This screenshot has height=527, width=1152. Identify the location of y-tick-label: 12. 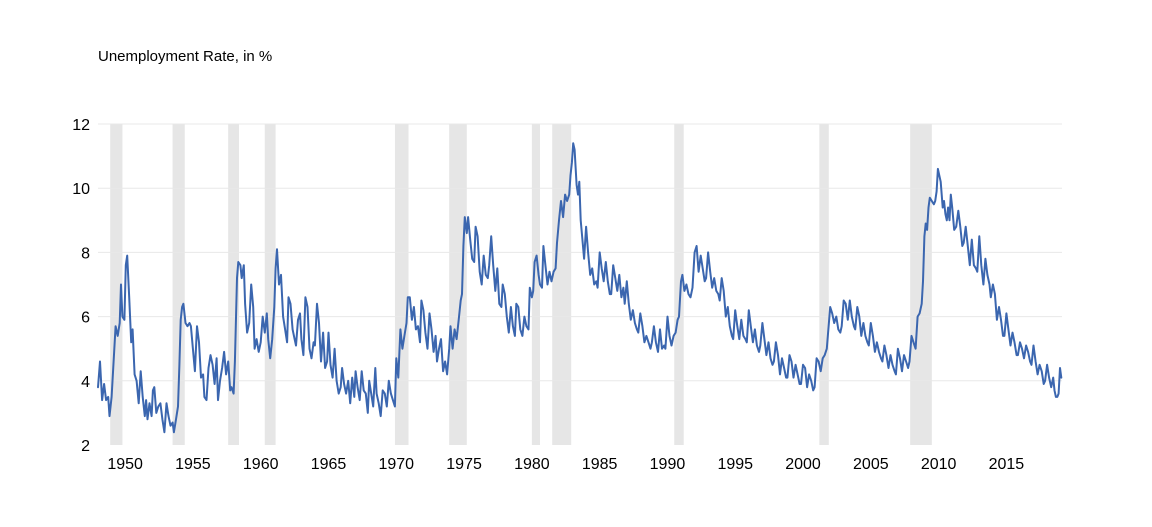
(81, 125).